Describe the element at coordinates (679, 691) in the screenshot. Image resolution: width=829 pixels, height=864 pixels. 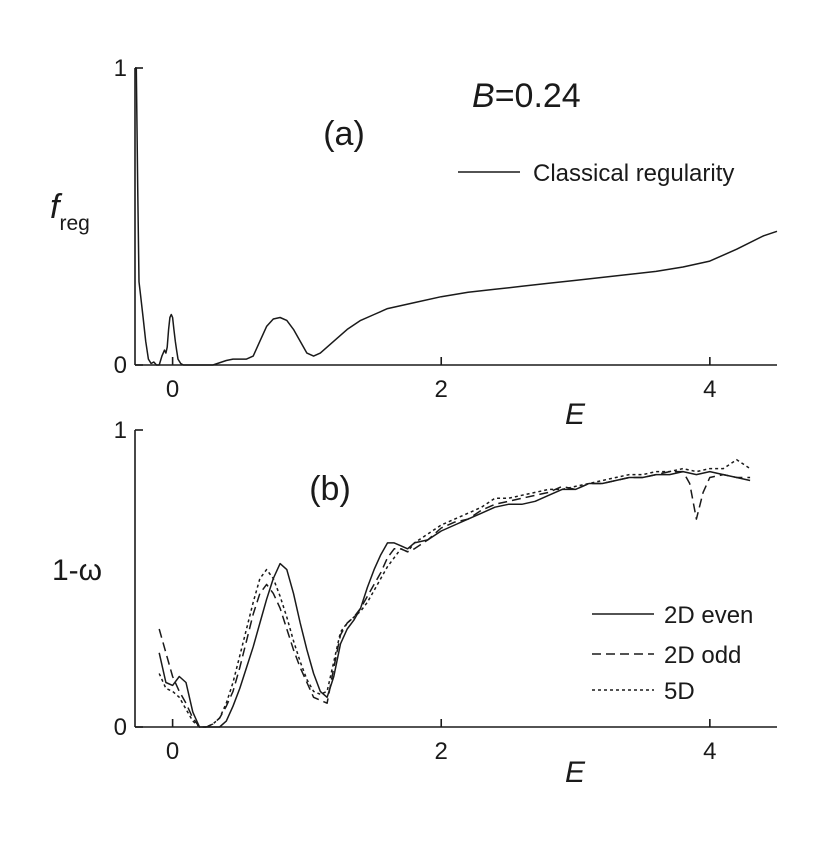
I see `legend-label-5d: 5D` at that location.